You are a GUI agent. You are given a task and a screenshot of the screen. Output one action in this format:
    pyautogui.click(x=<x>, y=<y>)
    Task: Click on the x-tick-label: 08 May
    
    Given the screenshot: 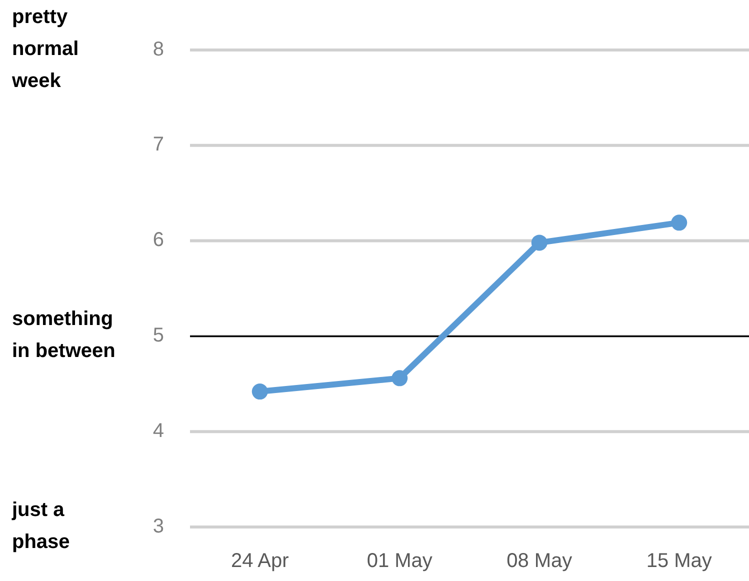 What is the action you would take?
    pyautogui.click(x=539, y=561)
    